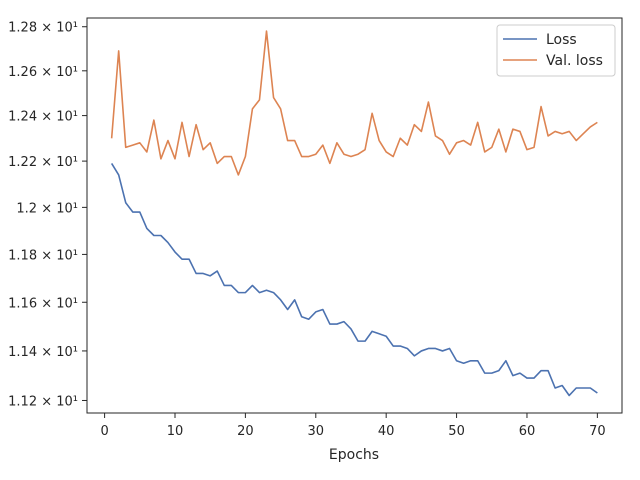 The image size is (640, 480). Describe the element at coordinates (43, 162) in the screenshot. I see `y-tick-label: 1.22 × 10¹` at that location.